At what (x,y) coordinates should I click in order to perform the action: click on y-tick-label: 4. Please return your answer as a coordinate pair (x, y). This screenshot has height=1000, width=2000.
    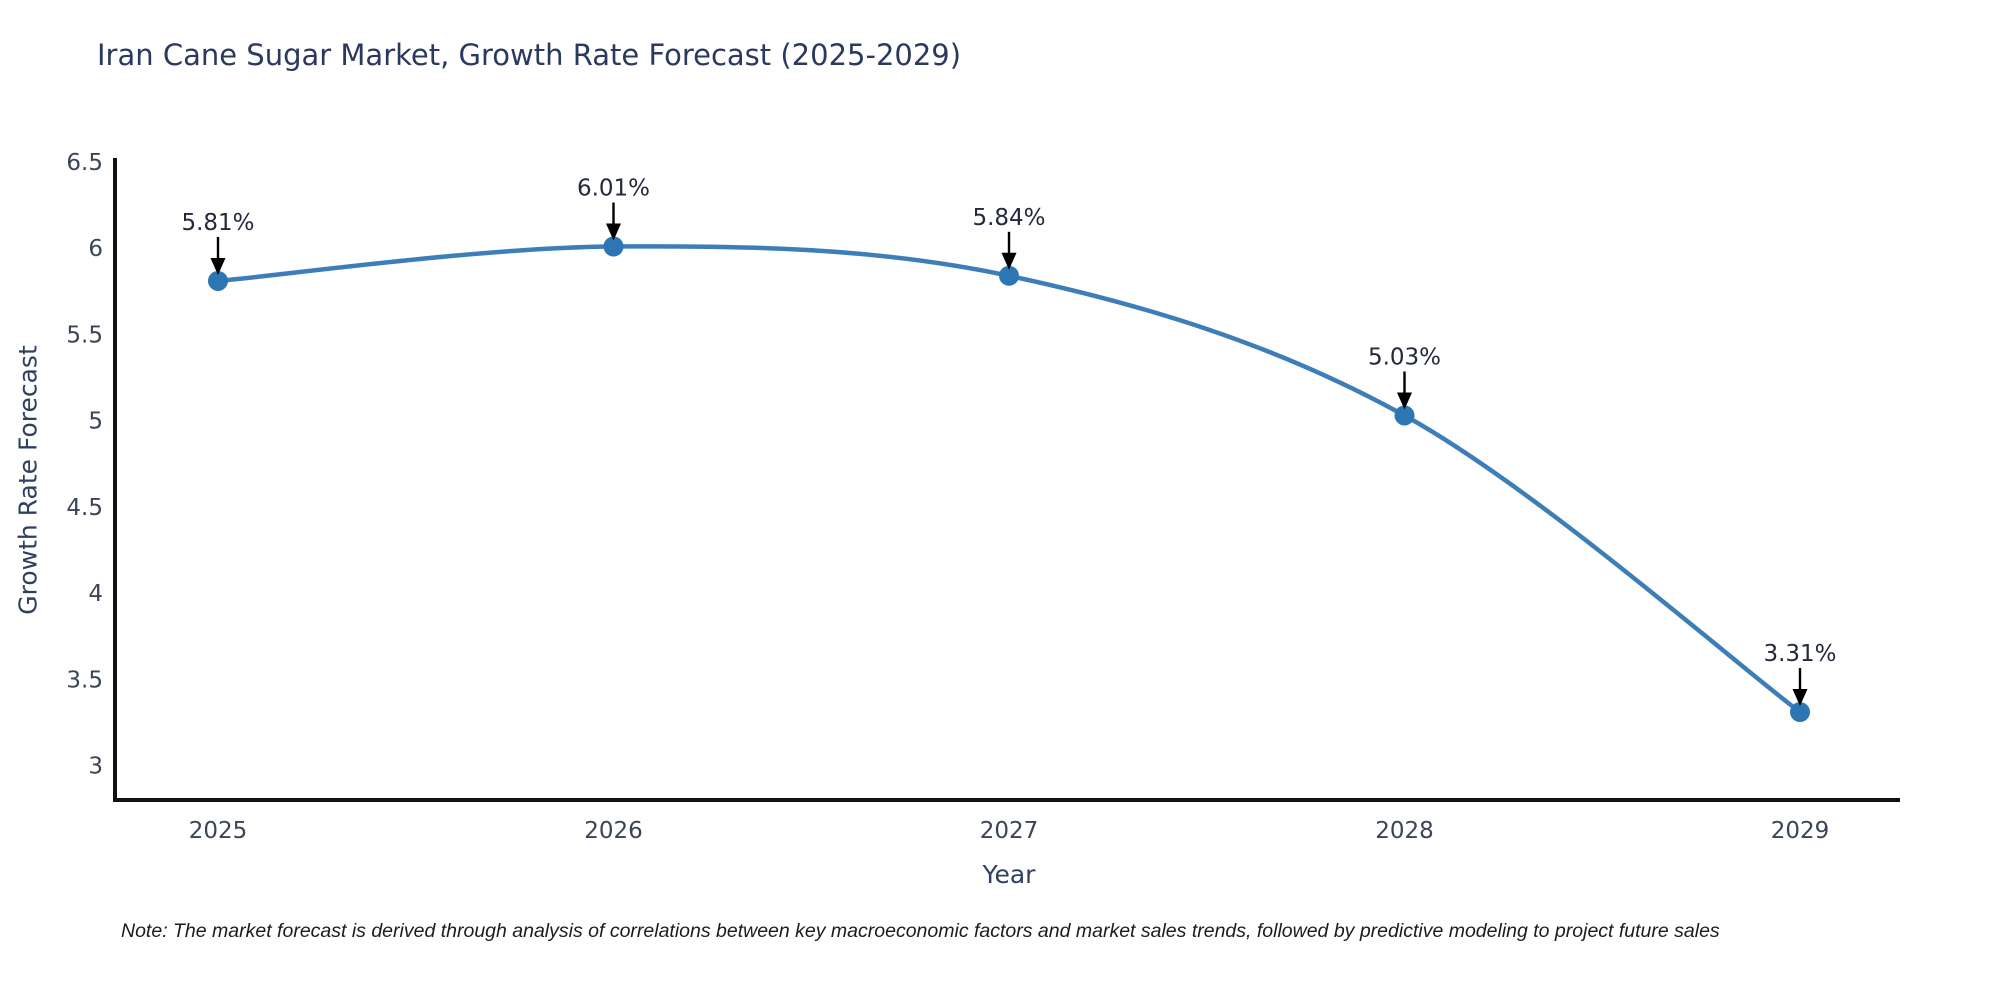
    Looking at the image, I should click on (95, 594).